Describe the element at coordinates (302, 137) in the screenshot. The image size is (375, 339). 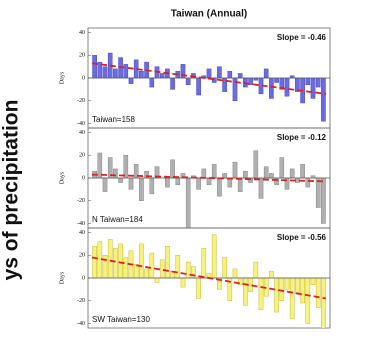
I see `slope-annotation: Slope = -0.12` at that location.